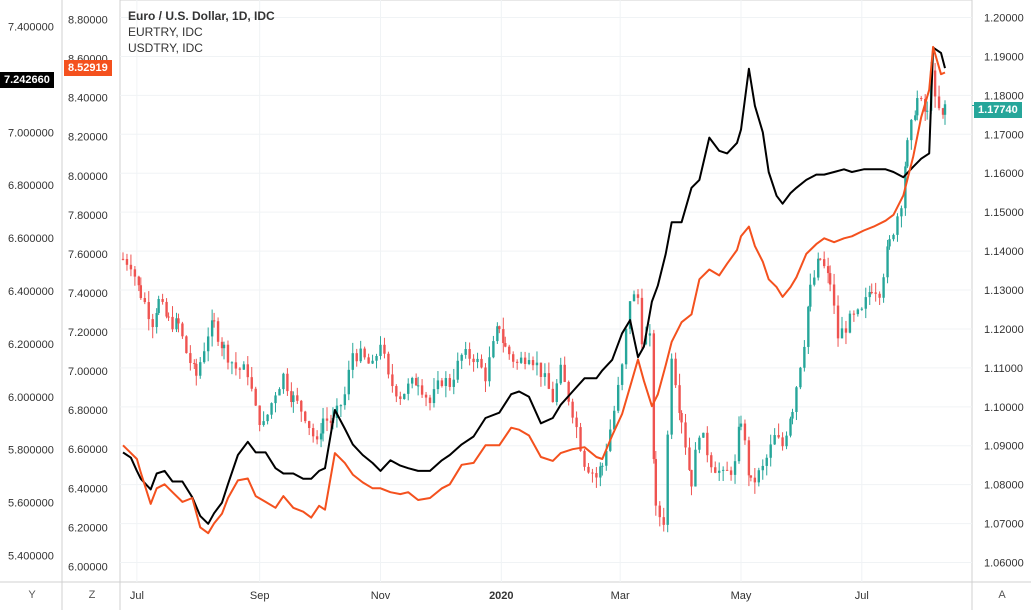 The width and height of the screenshot is (1031, 610). Describe the element at coordinates (862, 596) in the screenshot. I see `x-tick-label: Jul` at that location.